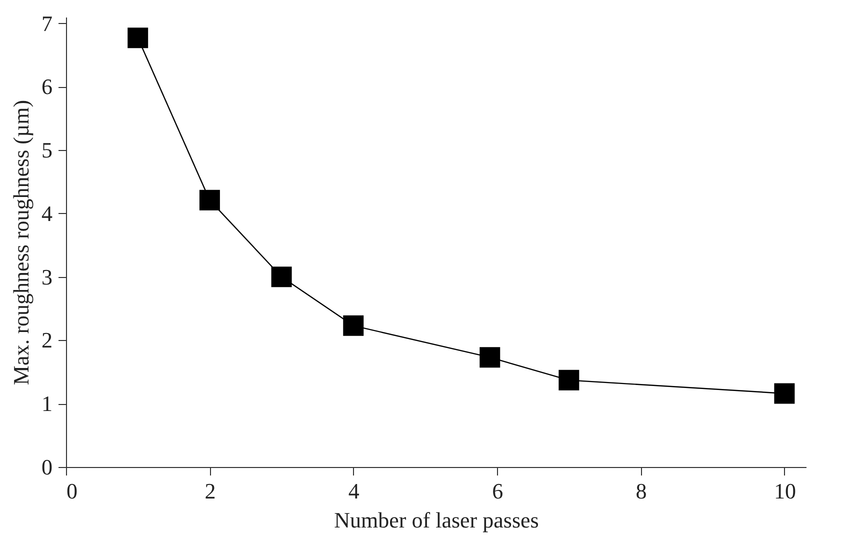 Image resolution: width=847 pixels, height=553 pixels. I want to click on y-tick-label: 4, so click(47, 213).